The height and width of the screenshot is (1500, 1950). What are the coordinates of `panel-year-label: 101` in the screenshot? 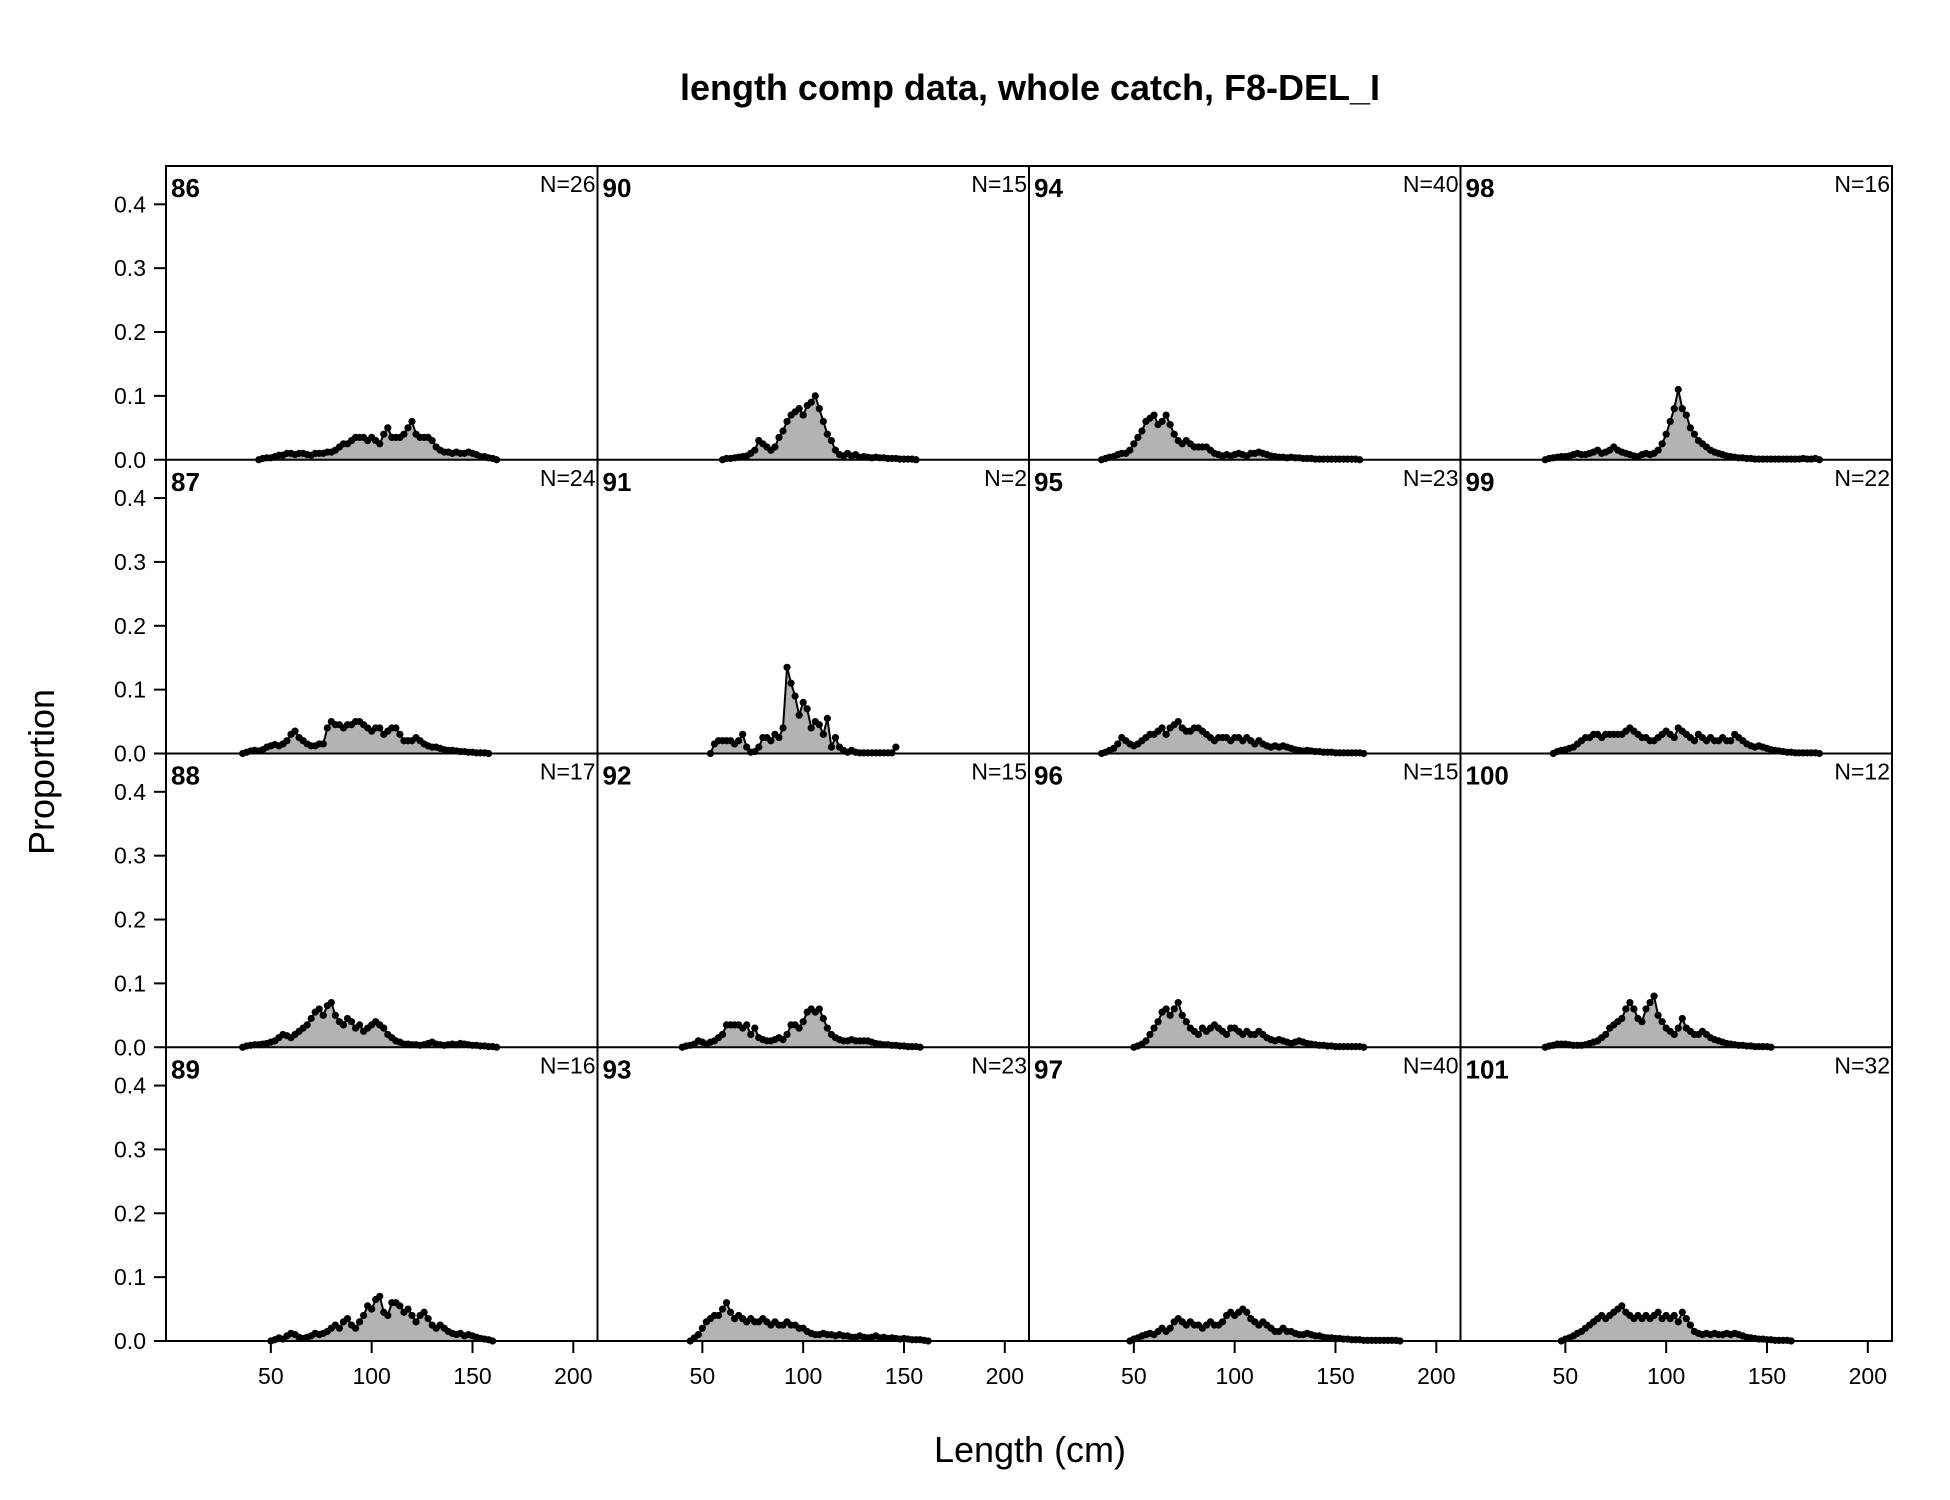 It's located at (1487, 1069).